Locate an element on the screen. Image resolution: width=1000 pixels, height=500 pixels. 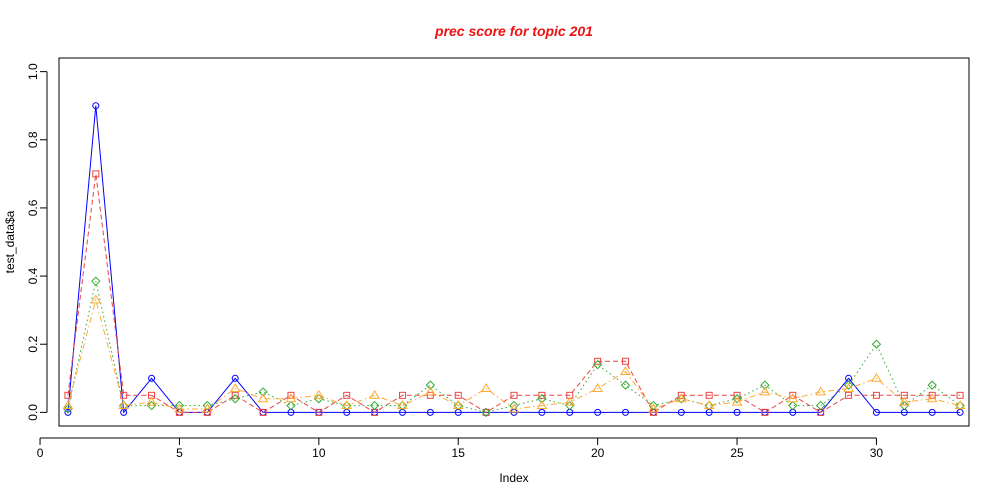
x-tick-label: 25 is located at coordinates (737, 453).